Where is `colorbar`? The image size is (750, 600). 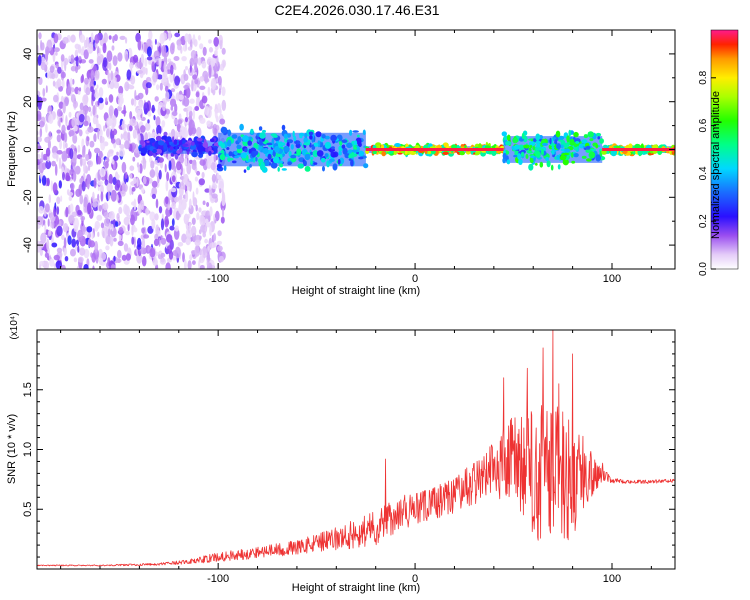
colorbar is located at coordinates (724, 149).